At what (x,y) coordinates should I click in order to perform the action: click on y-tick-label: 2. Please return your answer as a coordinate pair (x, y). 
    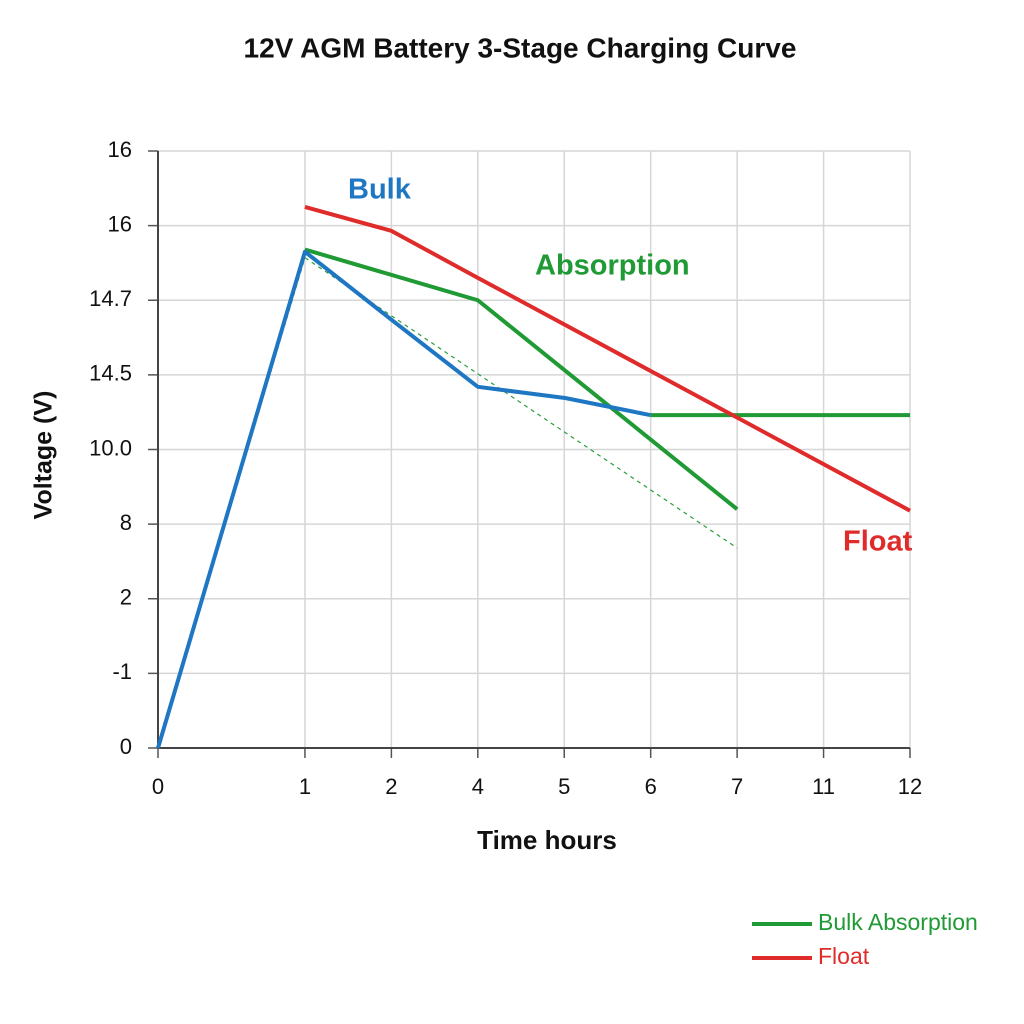
    Looking at the image, I should click on (126, 597).